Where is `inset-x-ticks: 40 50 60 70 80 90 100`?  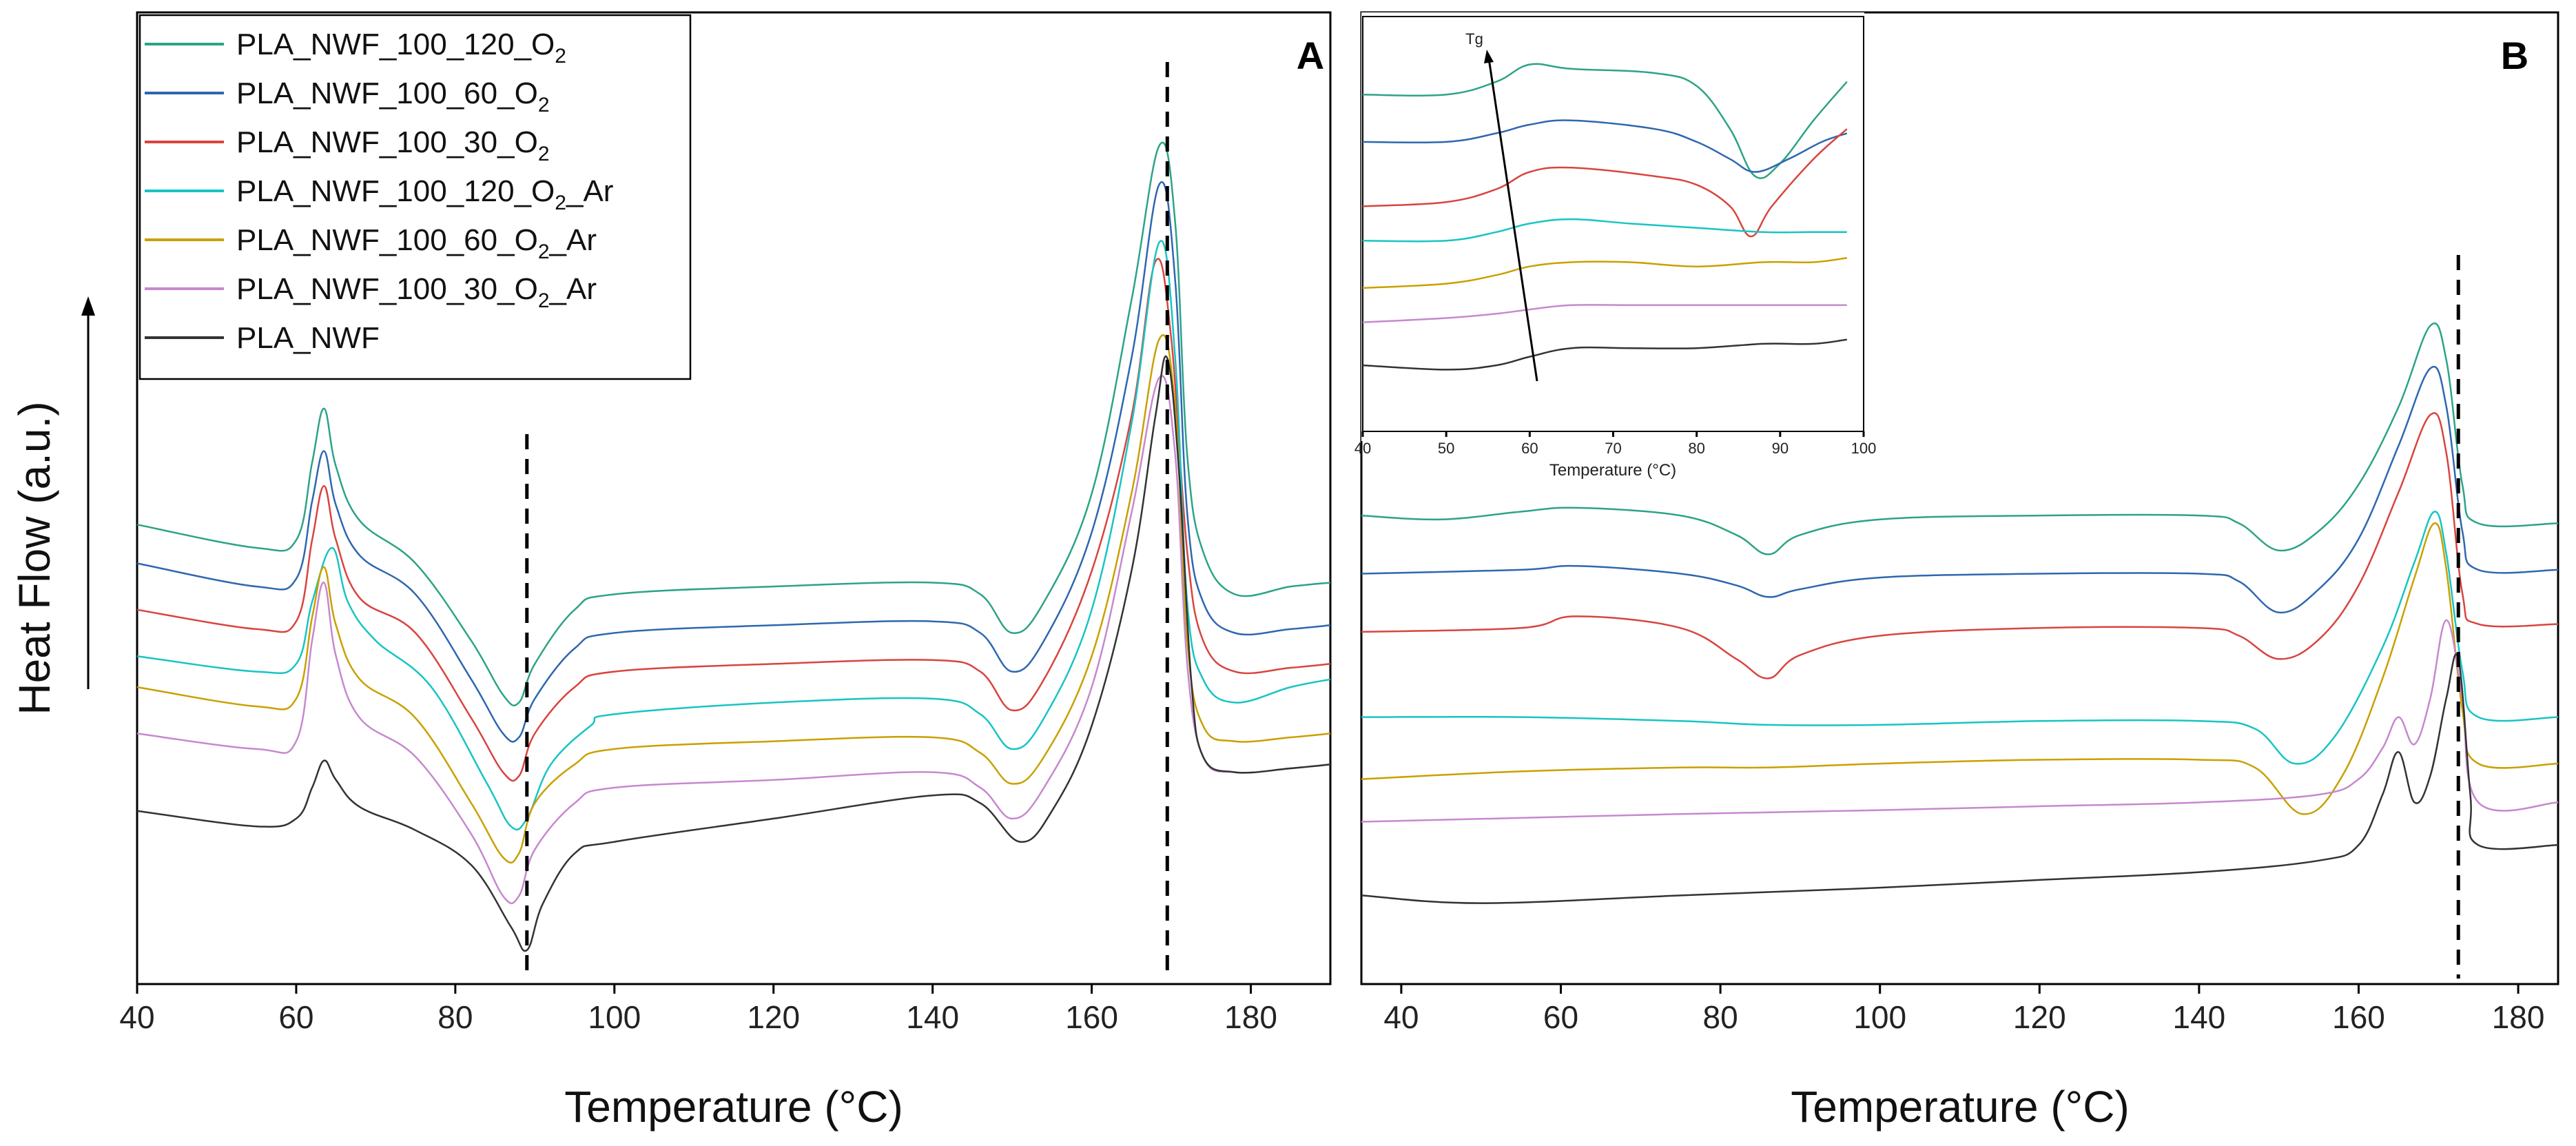
inset-x-ticks: 40 50 60 70 80 90 100 is located at coordinates (1615, 444).